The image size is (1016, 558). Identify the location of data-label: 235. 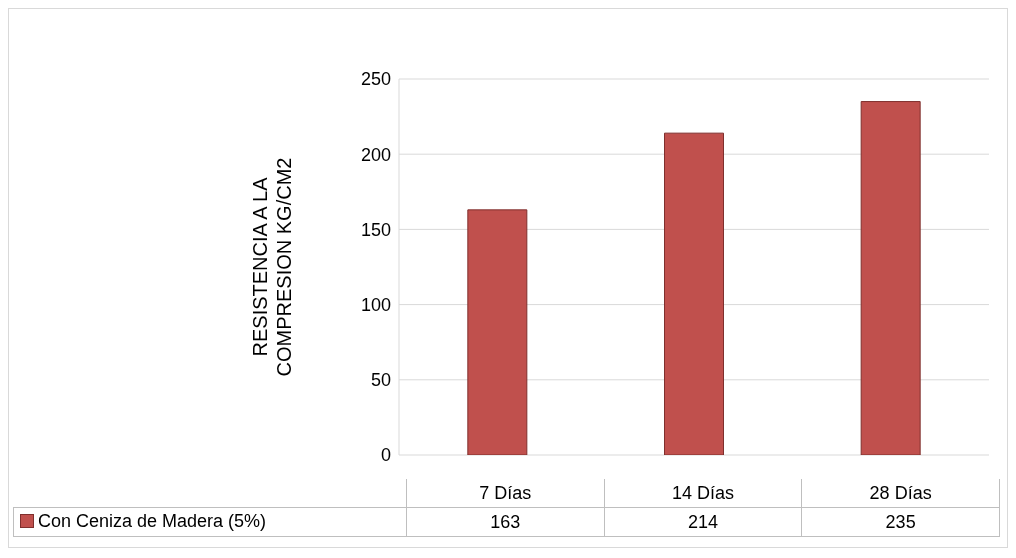
(900, 522).